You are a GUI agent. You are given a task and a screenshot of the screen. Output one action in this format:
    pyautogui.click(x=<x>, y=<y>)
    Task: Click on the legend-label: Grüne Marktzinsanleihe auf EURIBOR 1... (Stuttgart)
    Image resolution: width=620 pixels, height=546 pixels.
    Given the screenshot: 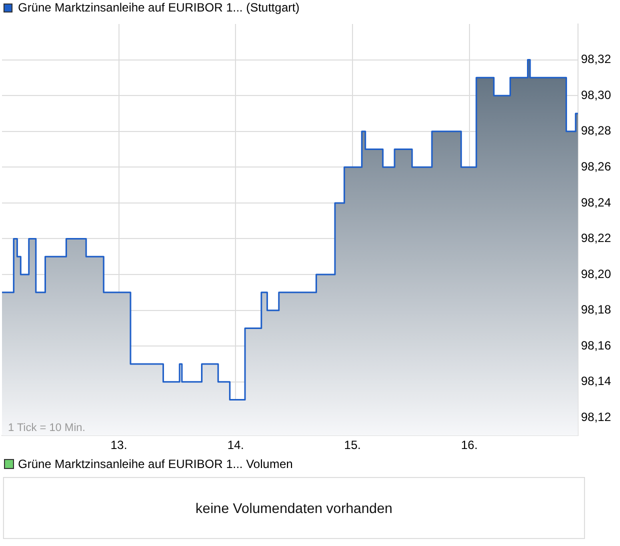 What is the action you would take?
    pyautogui.click(x=159, y=7)
    